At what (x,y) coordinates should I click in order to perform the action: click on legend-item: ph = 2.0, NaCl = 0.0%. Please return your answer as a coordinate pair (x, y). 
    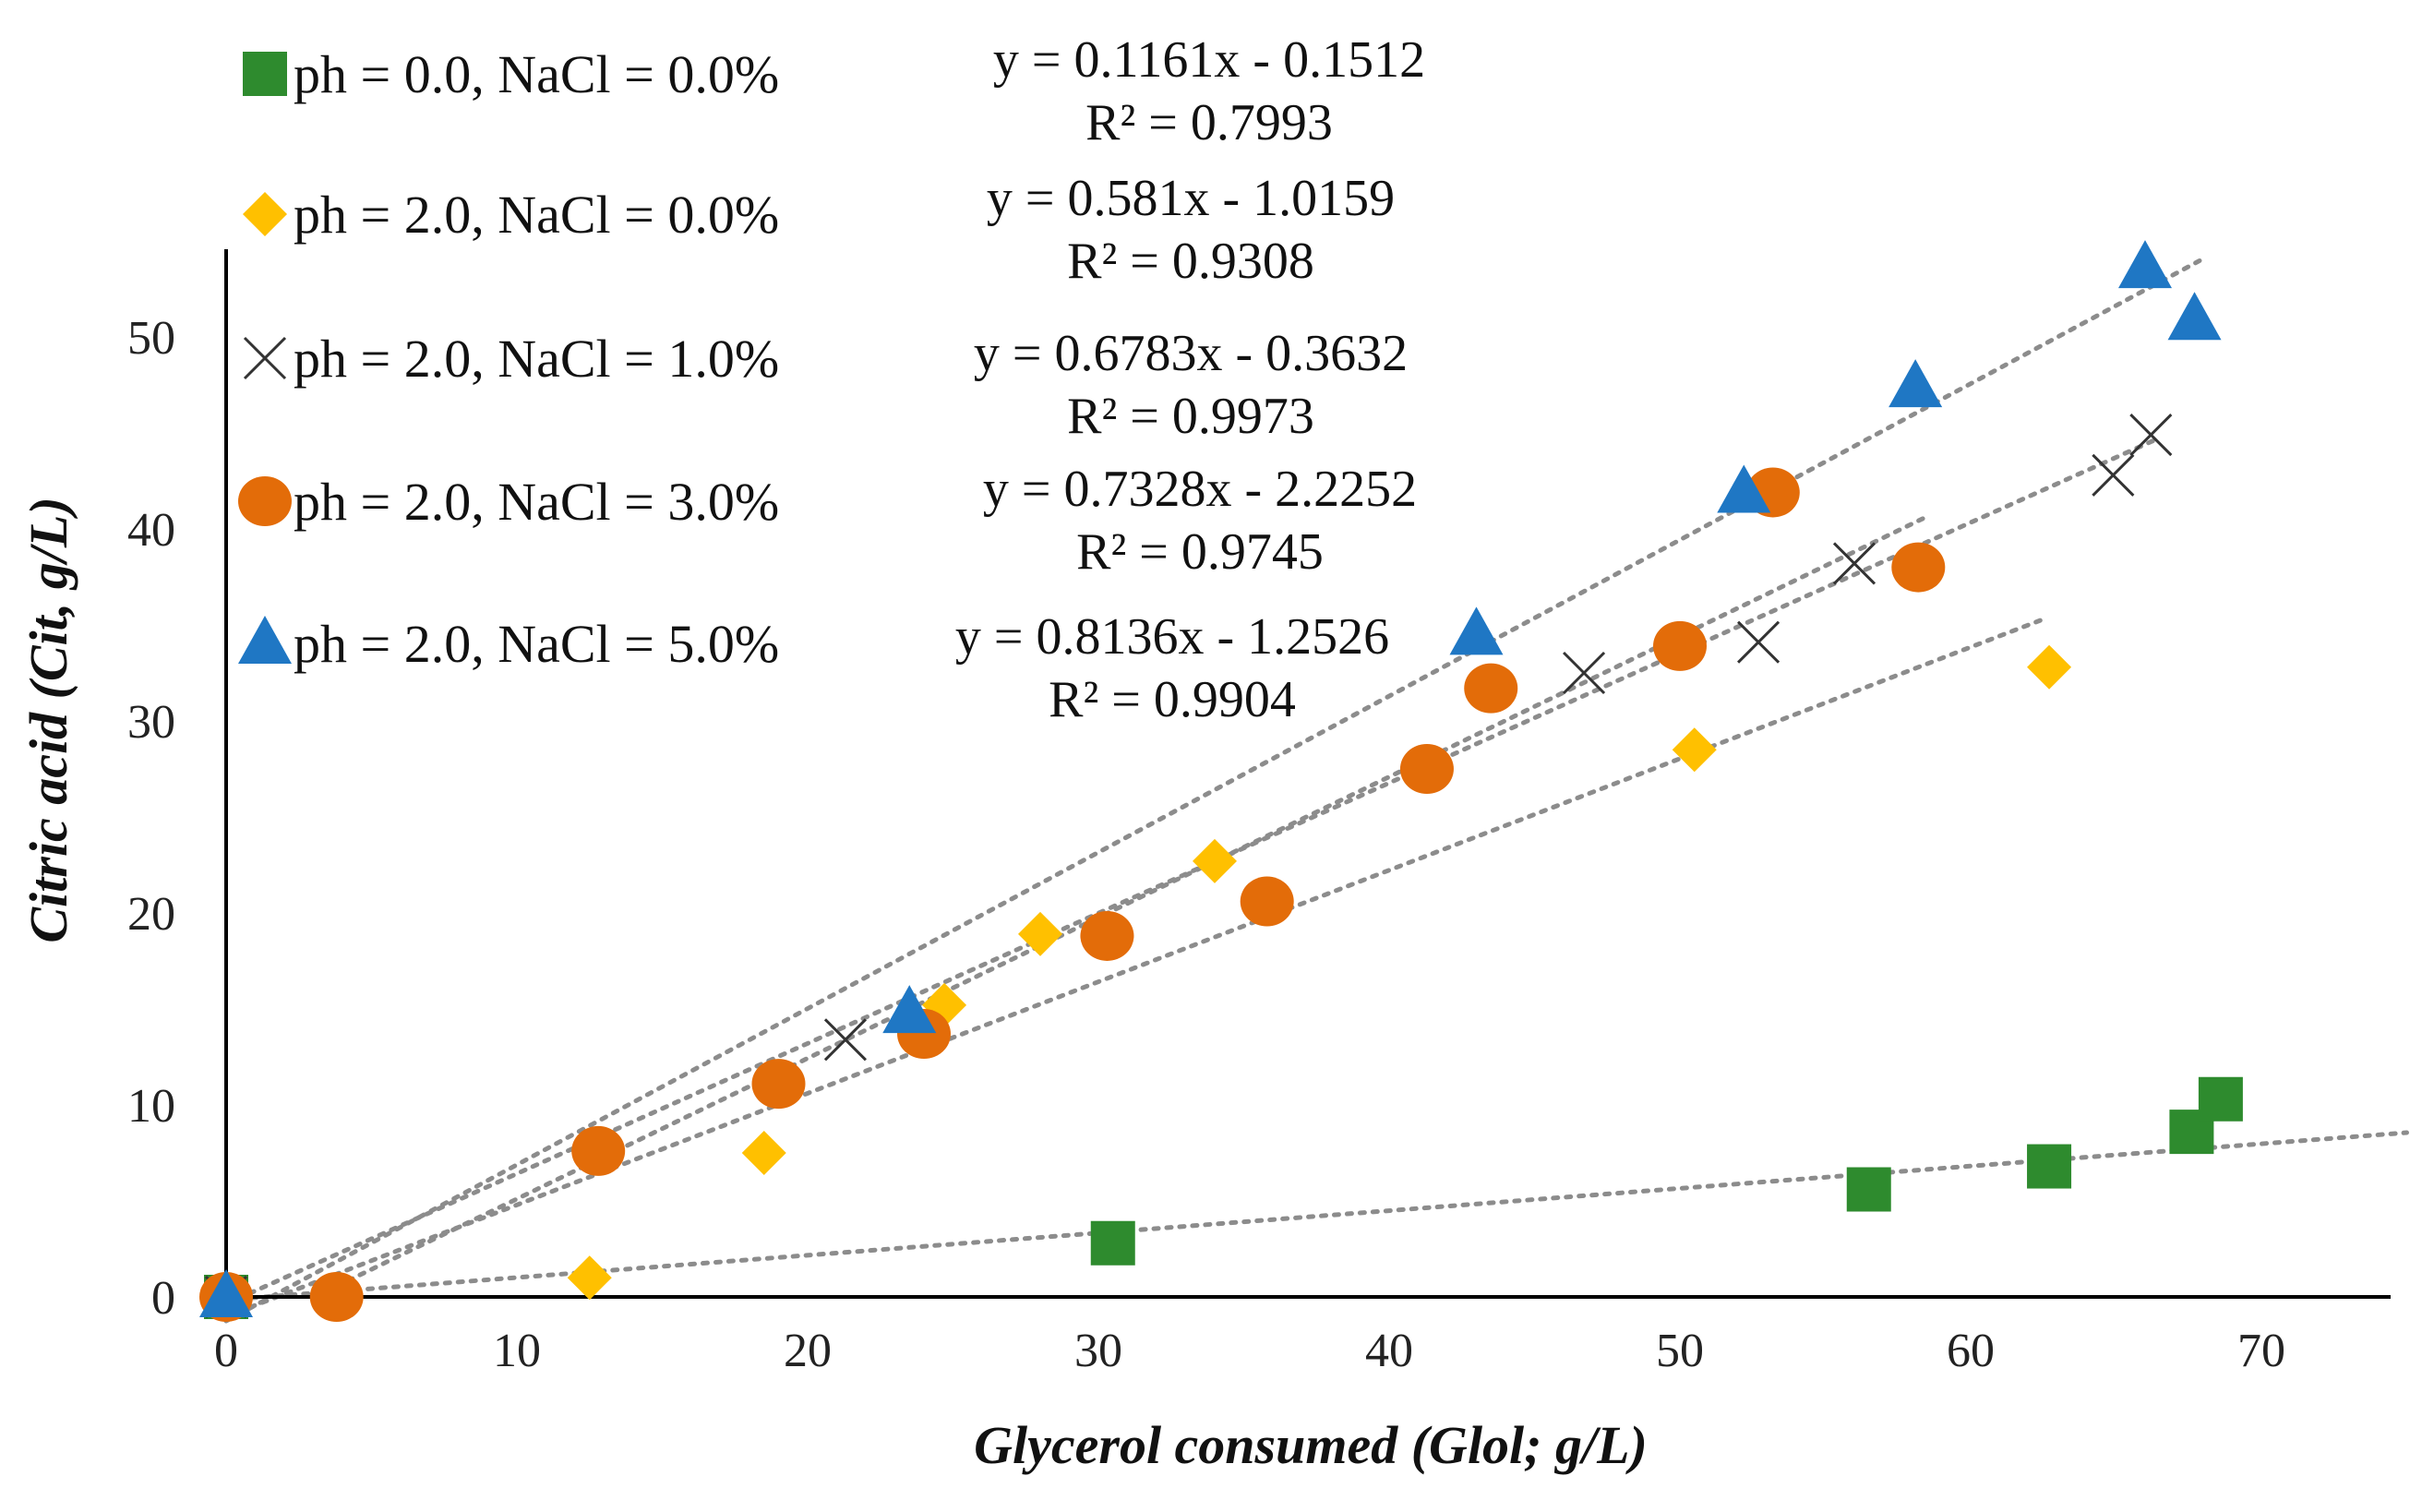
    Looking at the image, I should click on (511, 215).